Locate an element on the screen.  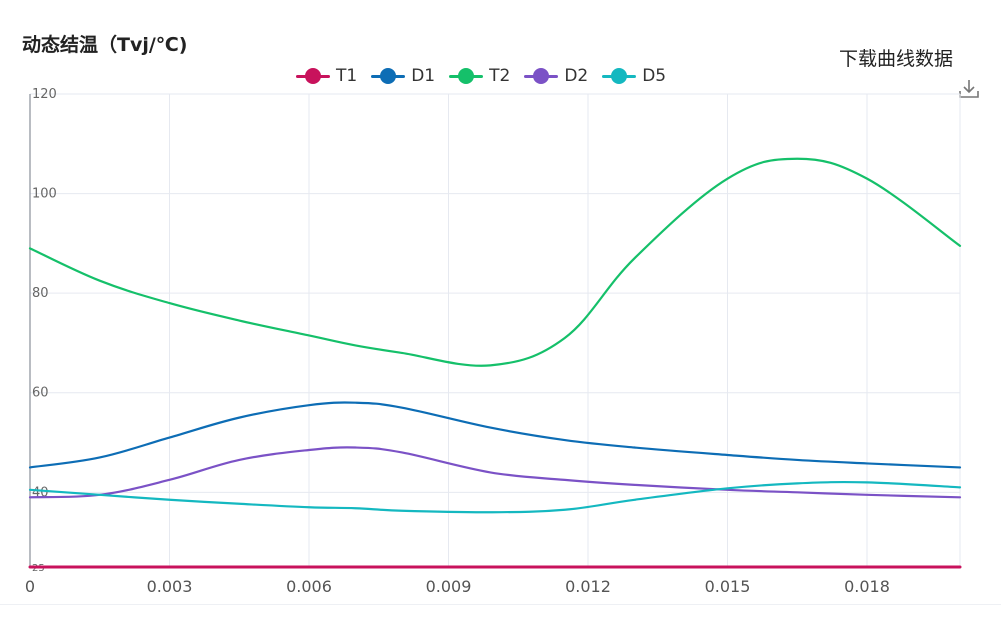
y-tick-label: 100 is located at coordinates (44, 194).